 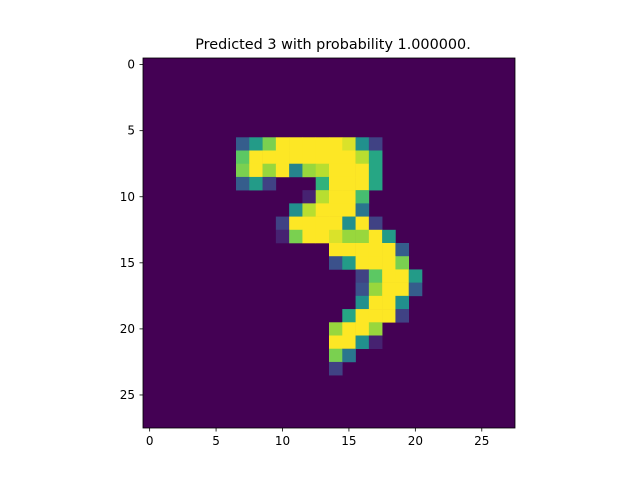 I want to click on x-tick-label: 15, so click(x=348, y=441).